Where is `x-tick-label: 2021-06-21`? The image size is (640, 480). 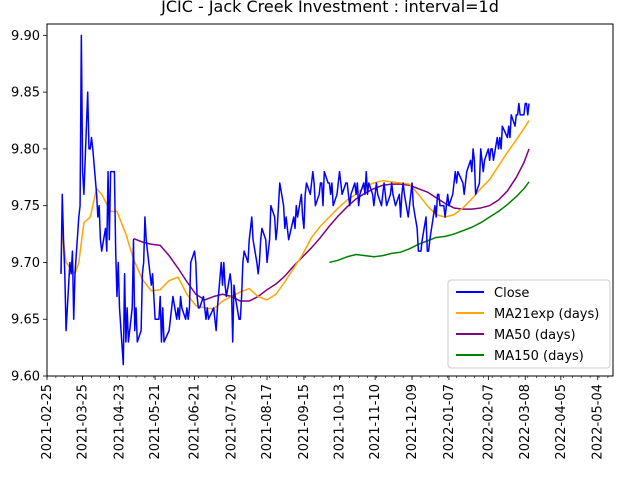
x-tick-label: 2021-06-21 is located at coordinates (195, 422).